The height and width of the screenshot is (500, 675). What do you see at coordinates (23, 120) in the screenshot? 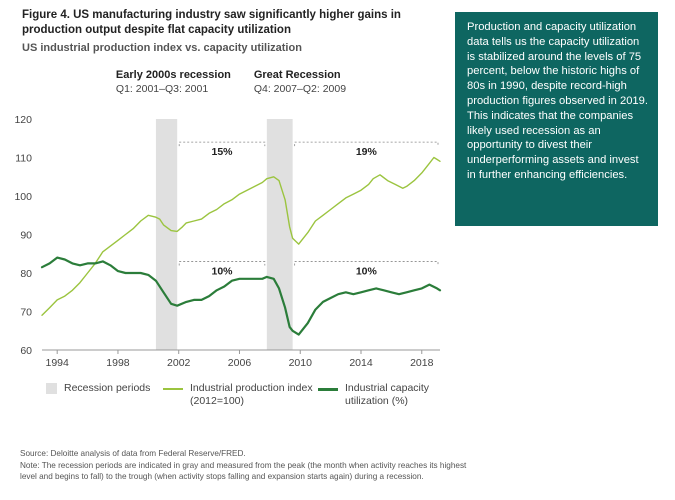
I see `y-tick-label: 120` at bounding box center [23, 120].